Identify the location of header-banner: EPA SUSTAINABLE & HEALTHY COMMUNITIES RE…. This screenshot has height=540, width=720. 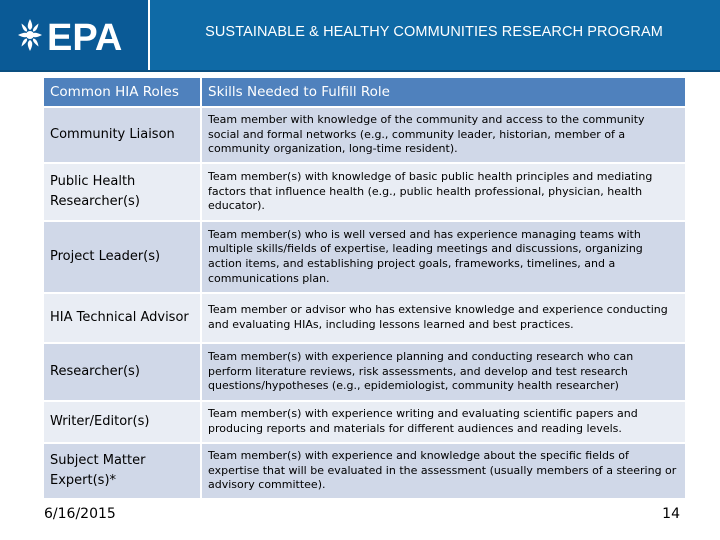
(360, 36).